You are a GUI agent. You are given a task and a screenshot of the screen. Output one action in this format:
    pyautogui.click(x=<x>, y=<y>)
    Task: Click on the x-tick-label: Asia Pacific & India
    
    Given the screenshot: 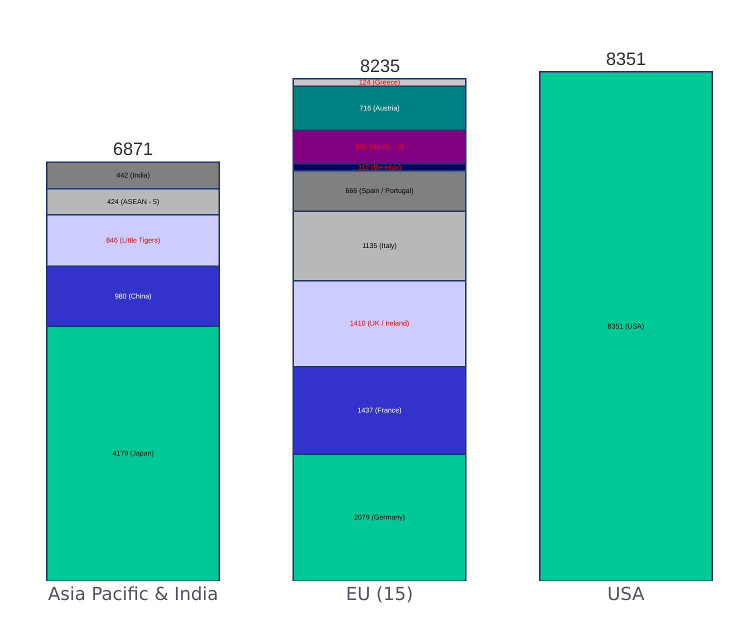 What is the action you would take?
    pyautogui.click(x=133, y=594)
    